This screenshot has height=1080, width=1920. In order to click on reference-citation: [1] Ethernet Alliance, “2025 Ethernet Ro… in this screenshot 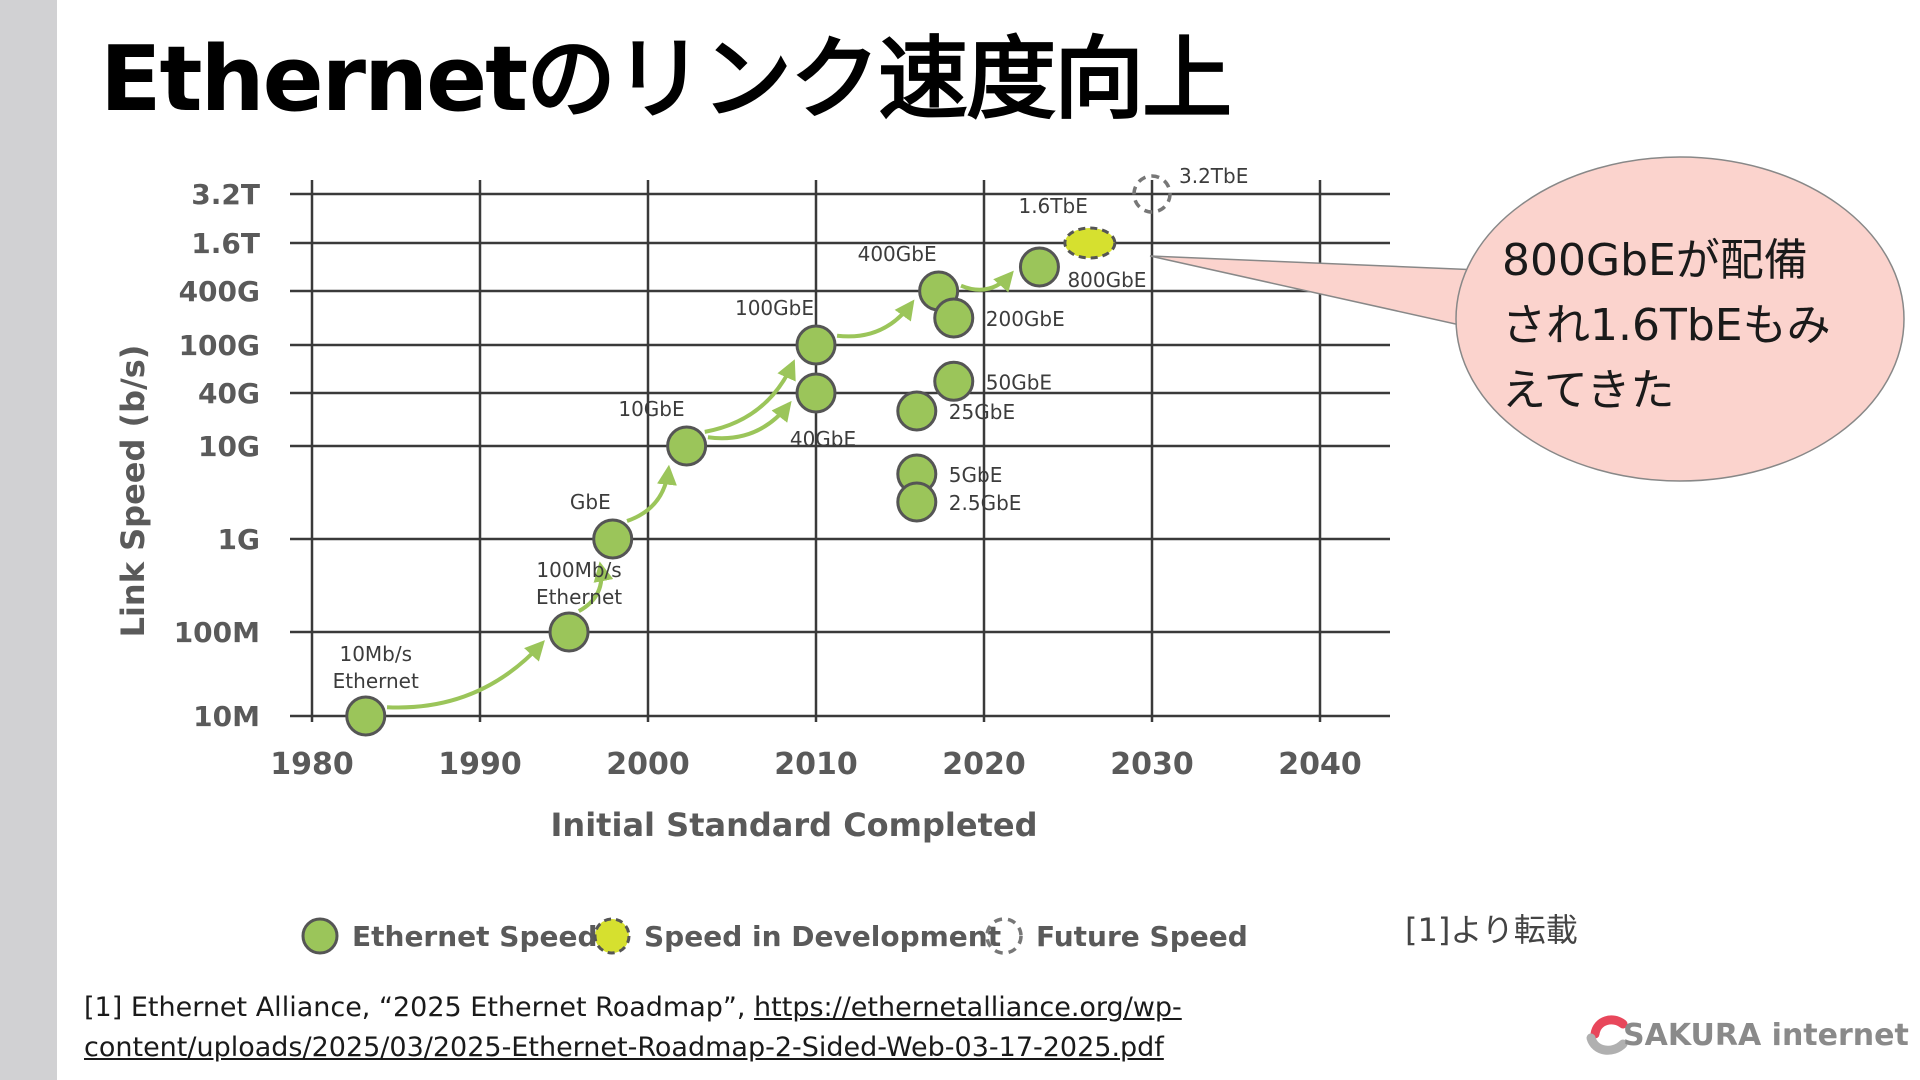, I will do `click(784, 1028)`.